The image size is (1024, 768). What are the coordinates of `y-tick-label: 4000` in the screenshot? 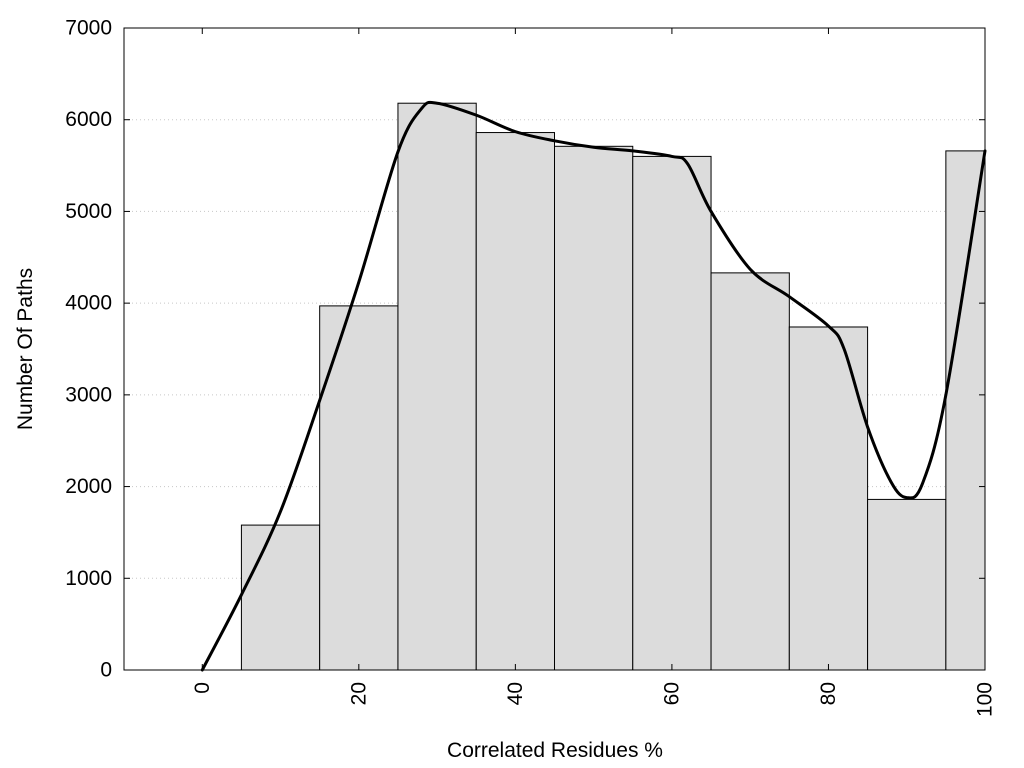 It's located at (88, 303).